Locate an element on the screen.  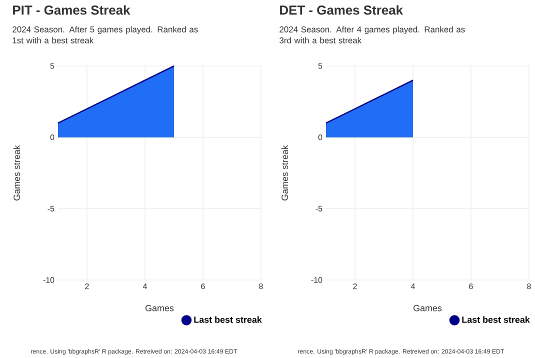
chart-subtitle: 2024 Season. After 4 games played. Ranked as 3rd with a best streak is located at coordinates (372, 35).